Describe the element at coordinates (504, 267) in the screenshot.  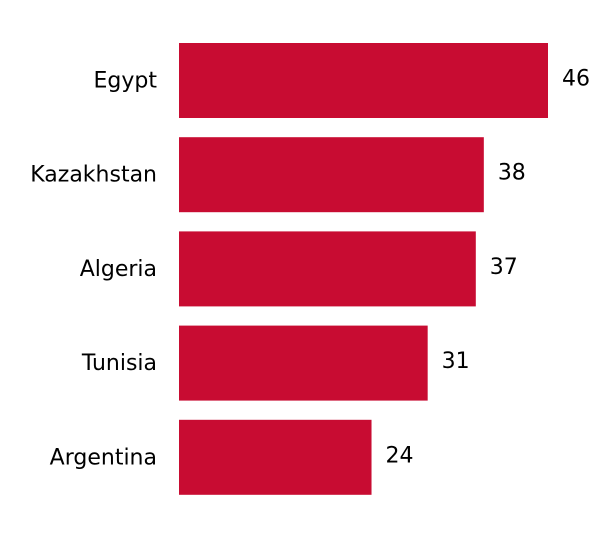
I see `value-label: 37` at that location.